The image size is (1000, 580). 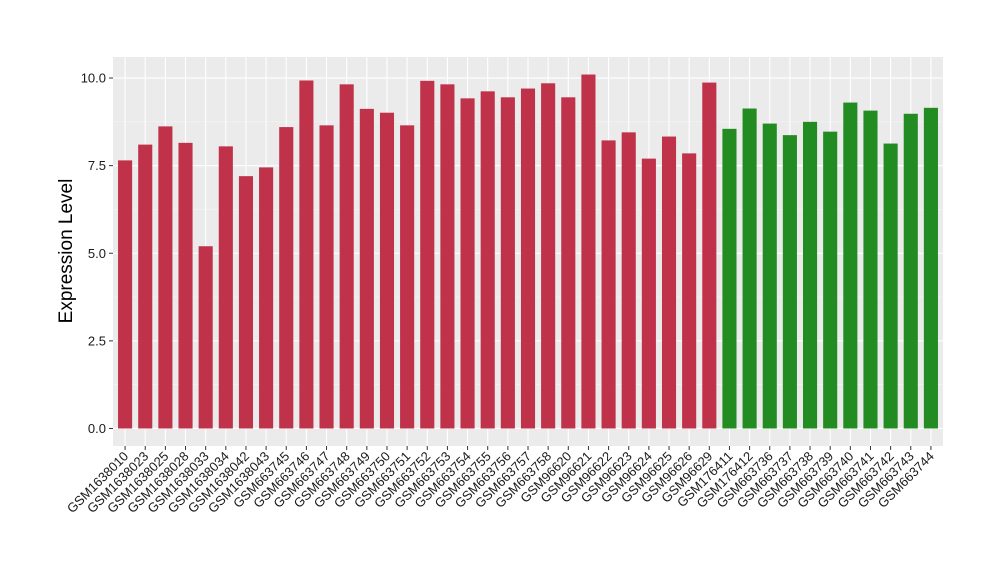 I want to click on y-tick-label: 0.0, so click(x=97, y=428).